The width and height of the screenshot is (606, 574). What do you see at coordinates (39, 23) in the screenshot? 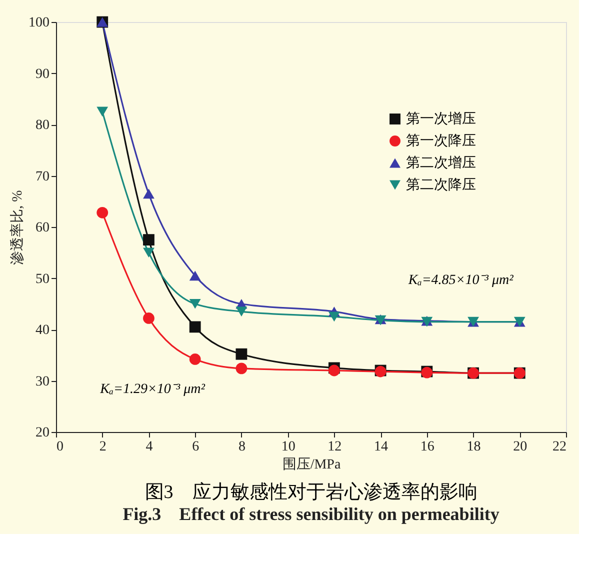
I see `y-tick-label: 100` at bounding box center [39, 23].